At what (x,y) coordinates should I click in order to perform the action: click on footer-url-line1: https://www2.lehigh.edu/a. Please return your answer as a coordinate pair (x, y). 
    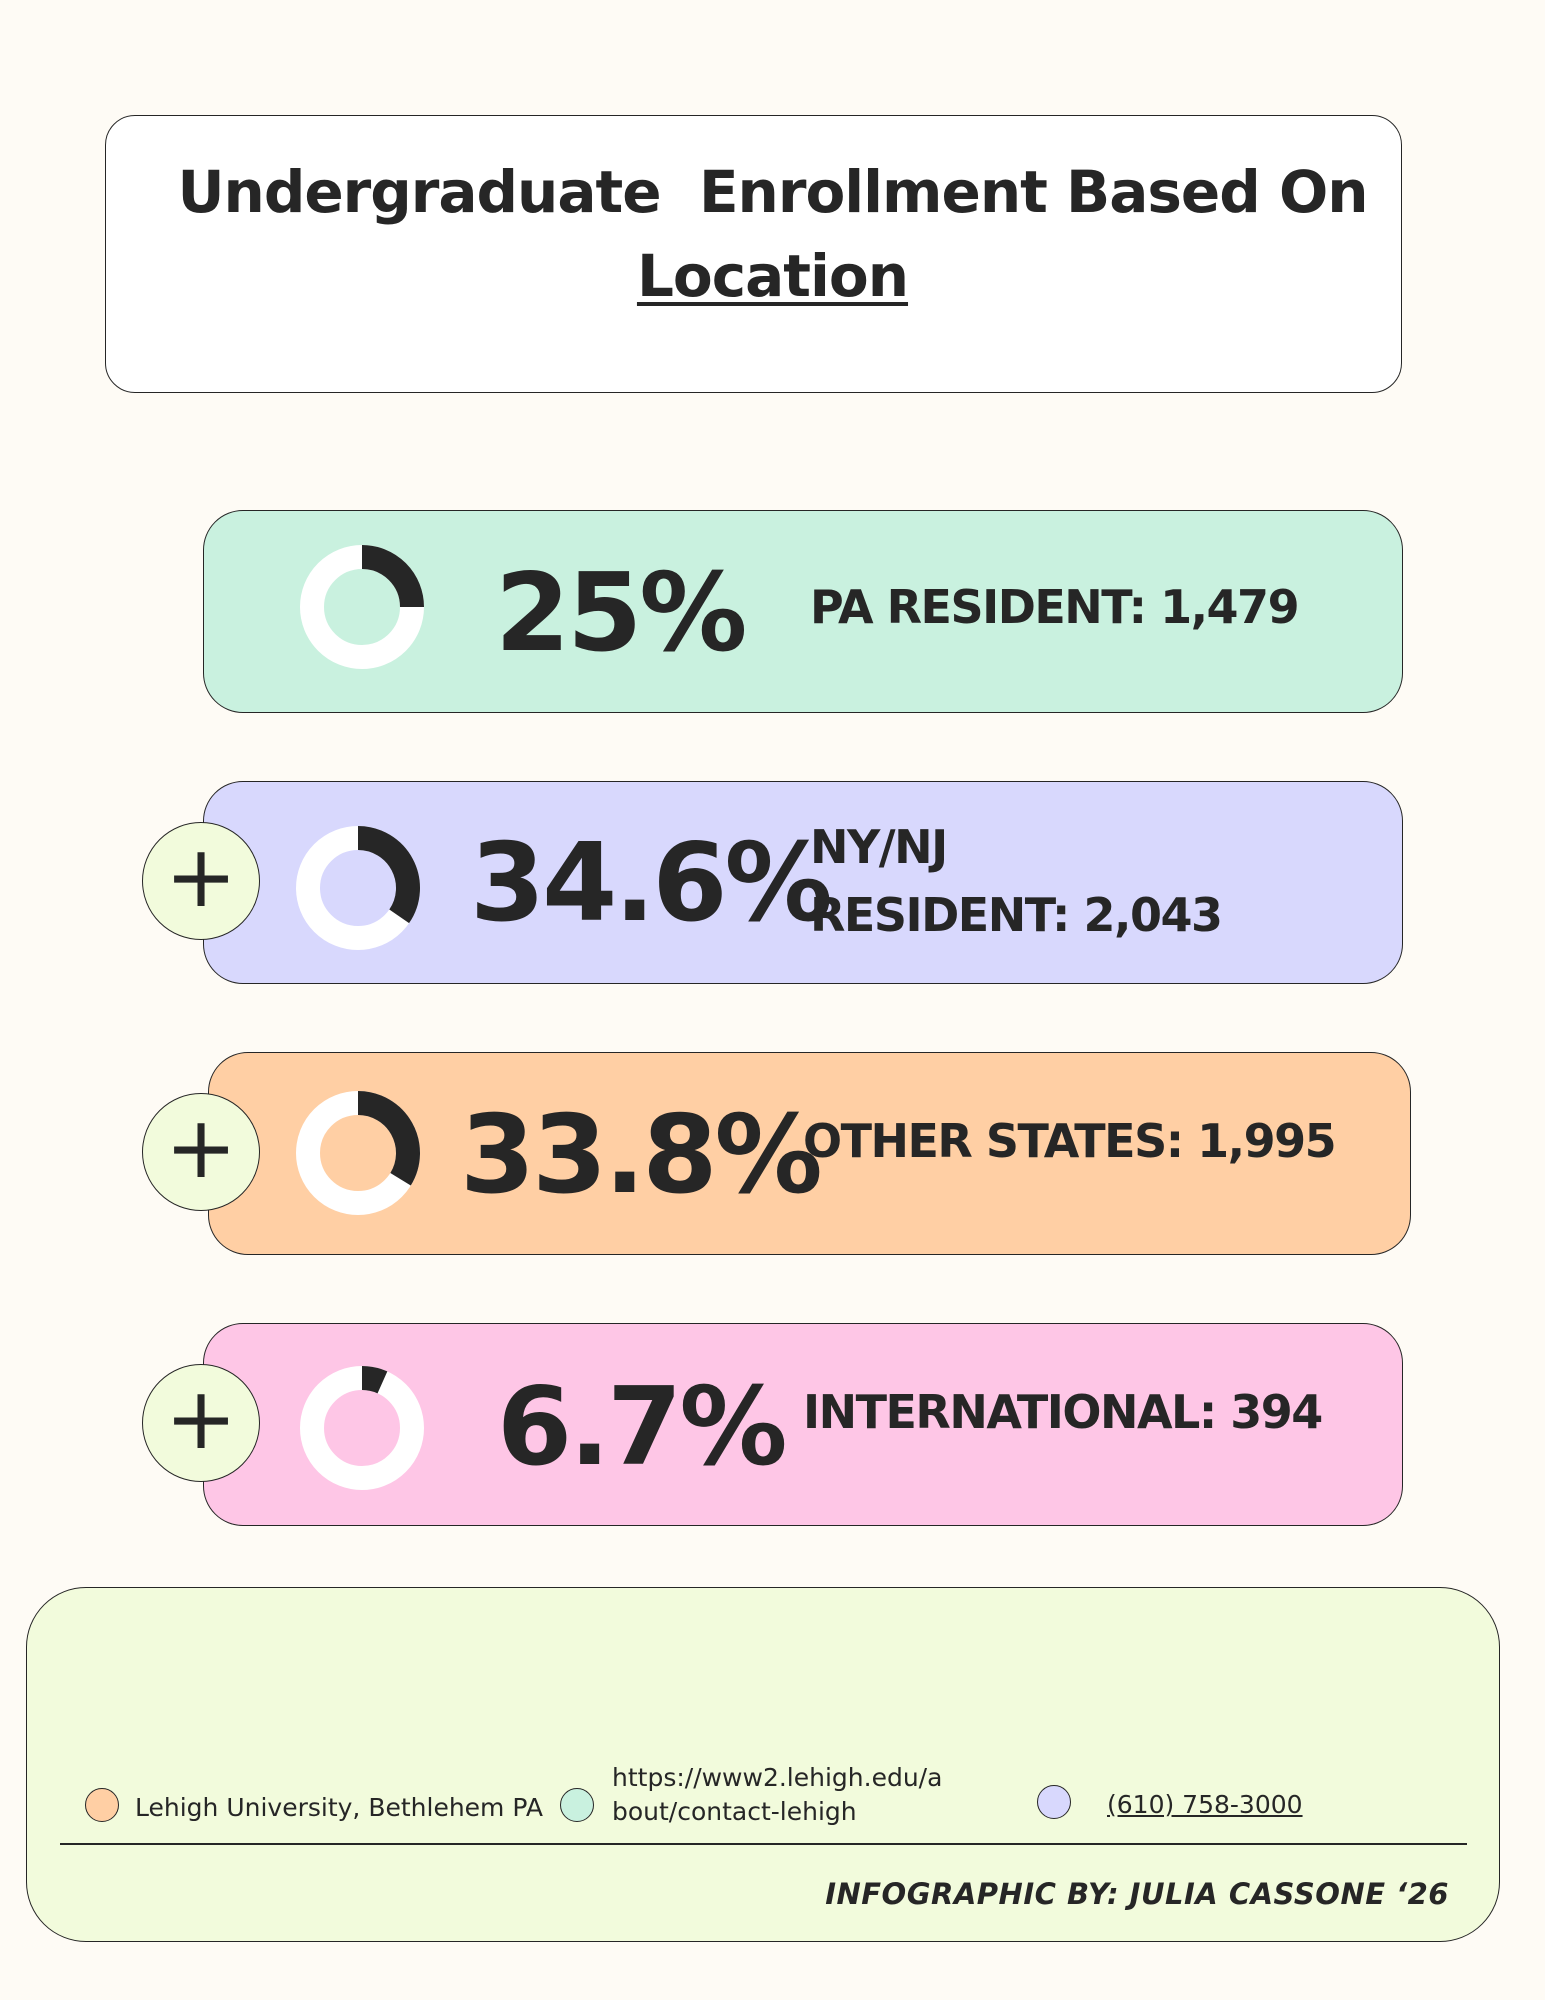
    Looking at the image, I should click on (777, 1777).